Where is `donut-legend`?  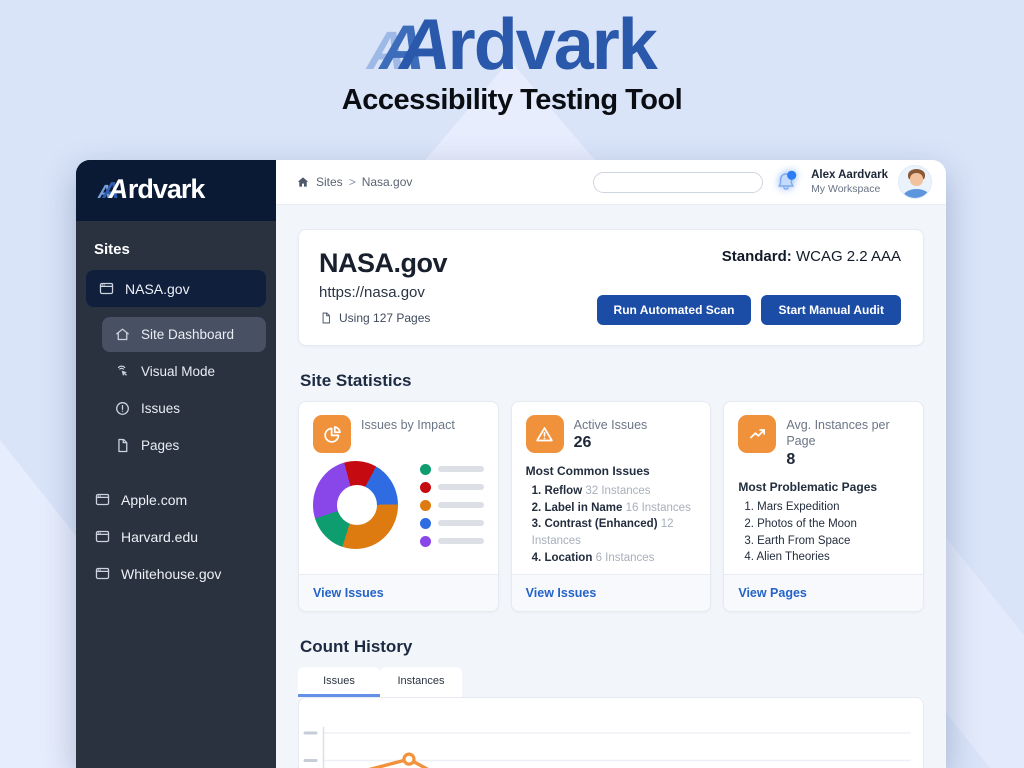
donut-legend is located at coordinates (451, 505).